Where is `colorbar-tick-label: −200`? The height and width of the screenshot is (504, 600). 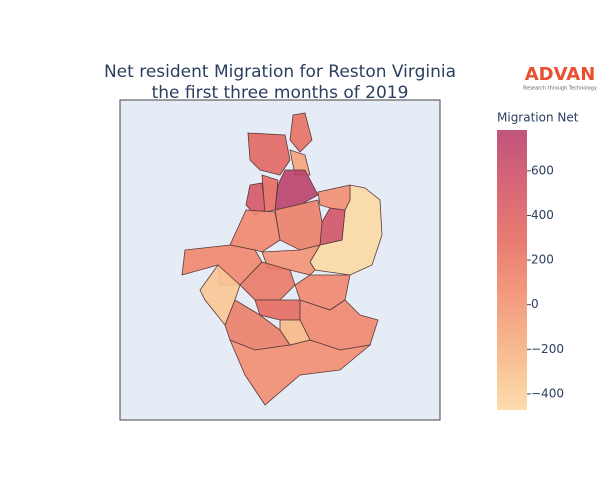 colorbar-tick-label: −200 is located at coordinates (547, 349).